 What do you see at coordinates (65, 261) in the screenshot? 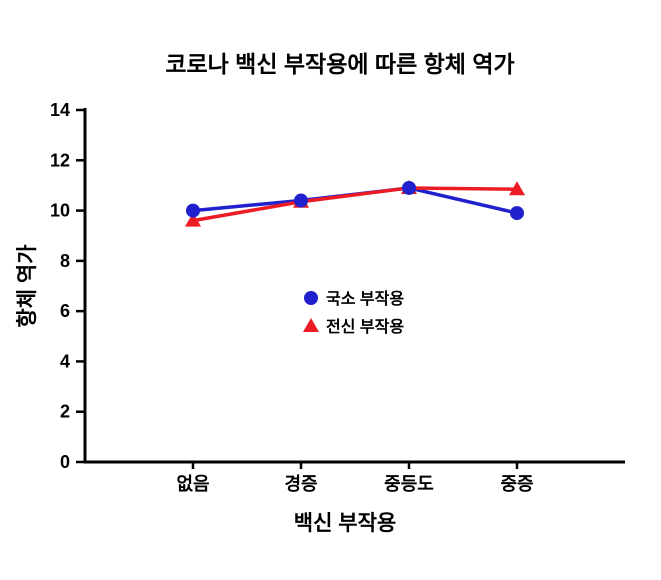
I see `y-tick-label: 8` at bounding box center [65, 261].